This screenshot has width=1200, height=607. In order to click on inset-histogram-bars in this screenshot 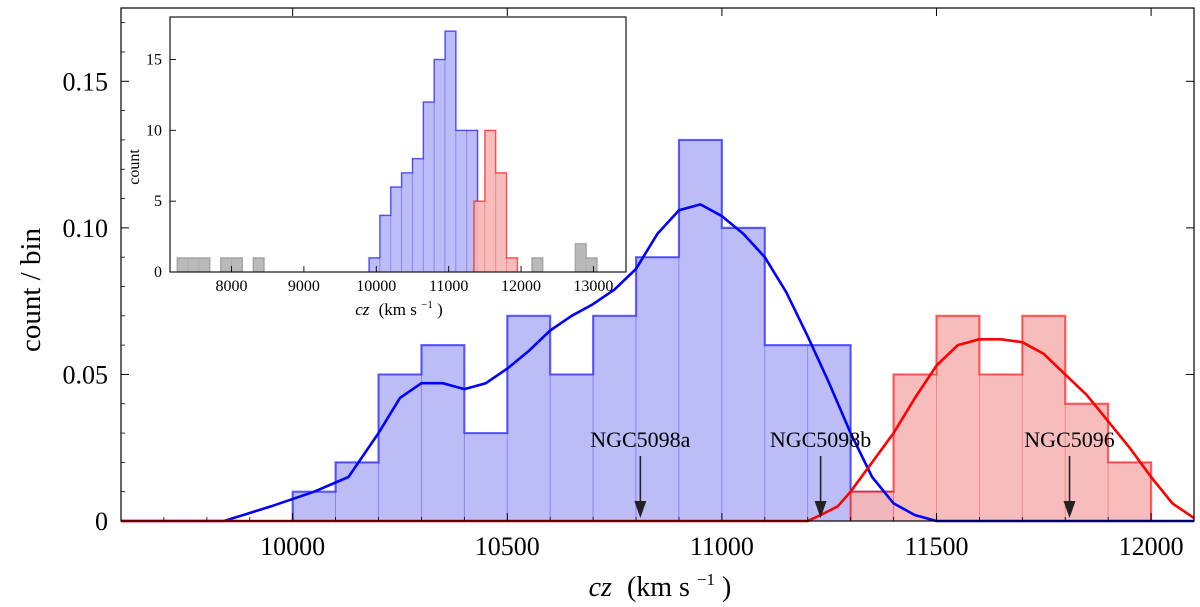, I will do `click(387, 151)`.